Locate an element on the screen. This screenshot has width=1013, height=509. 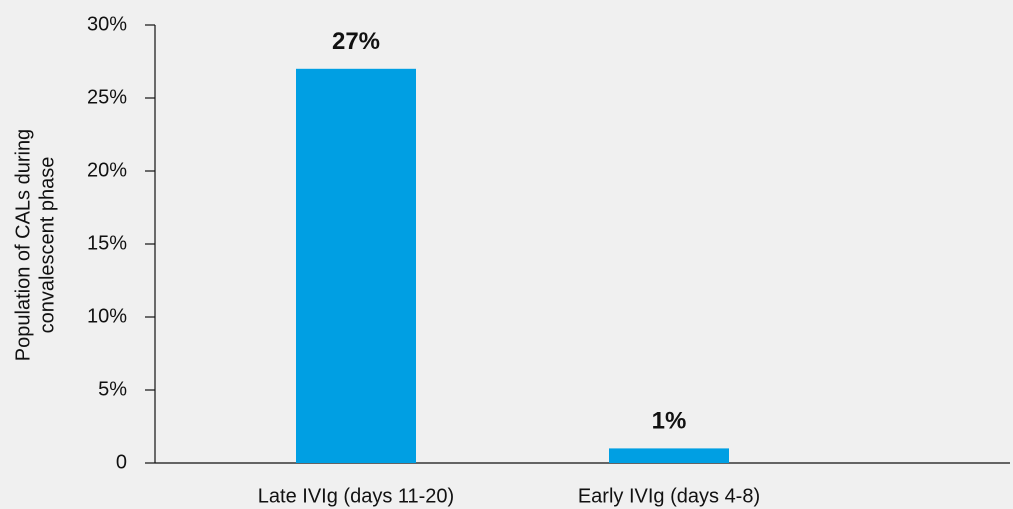
x-tick-label: Late IVIg (days 11-20) is located at coordinates (356, 496).